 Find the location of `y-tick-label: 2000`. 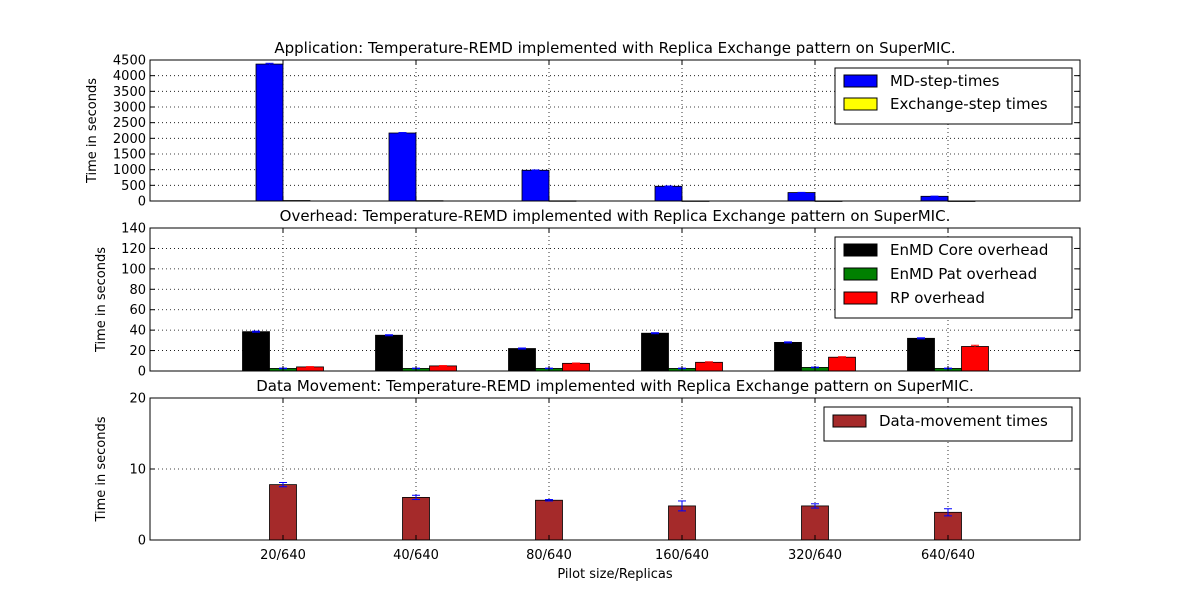

y-tick-label: 2000 is located at coordinates (129, 139).